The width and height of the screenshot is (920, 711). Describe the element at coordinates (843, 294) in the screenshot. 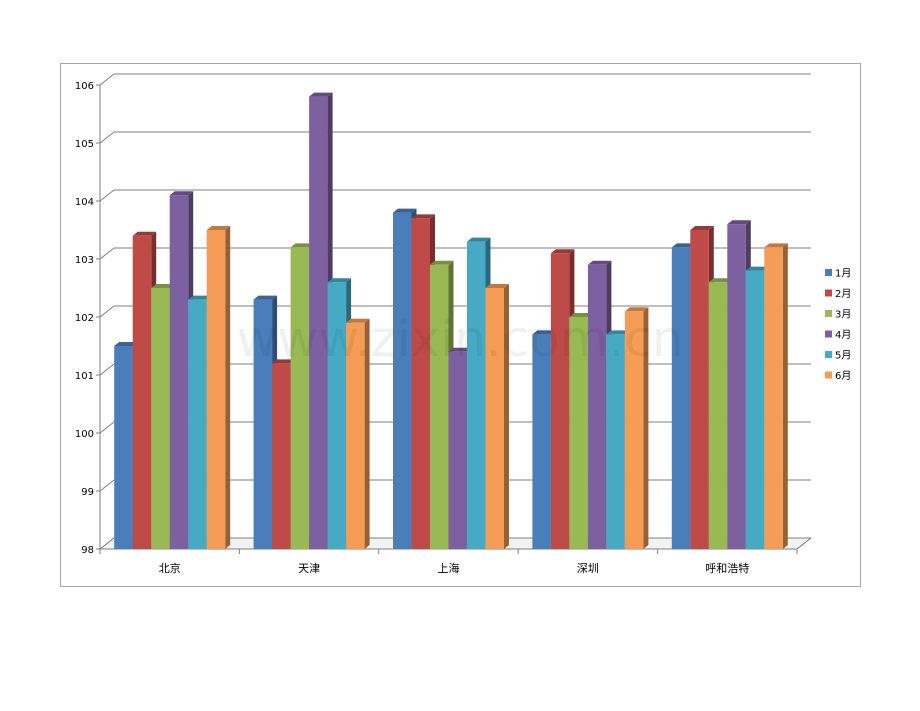

I see `legend-label: 2月` at that location.